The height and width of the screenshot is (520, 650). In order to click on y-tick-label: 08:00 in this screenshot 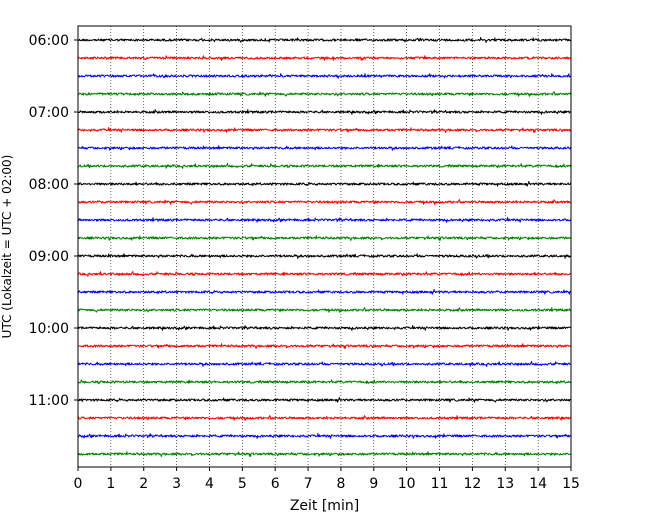, I will do `click(49, 185)`.